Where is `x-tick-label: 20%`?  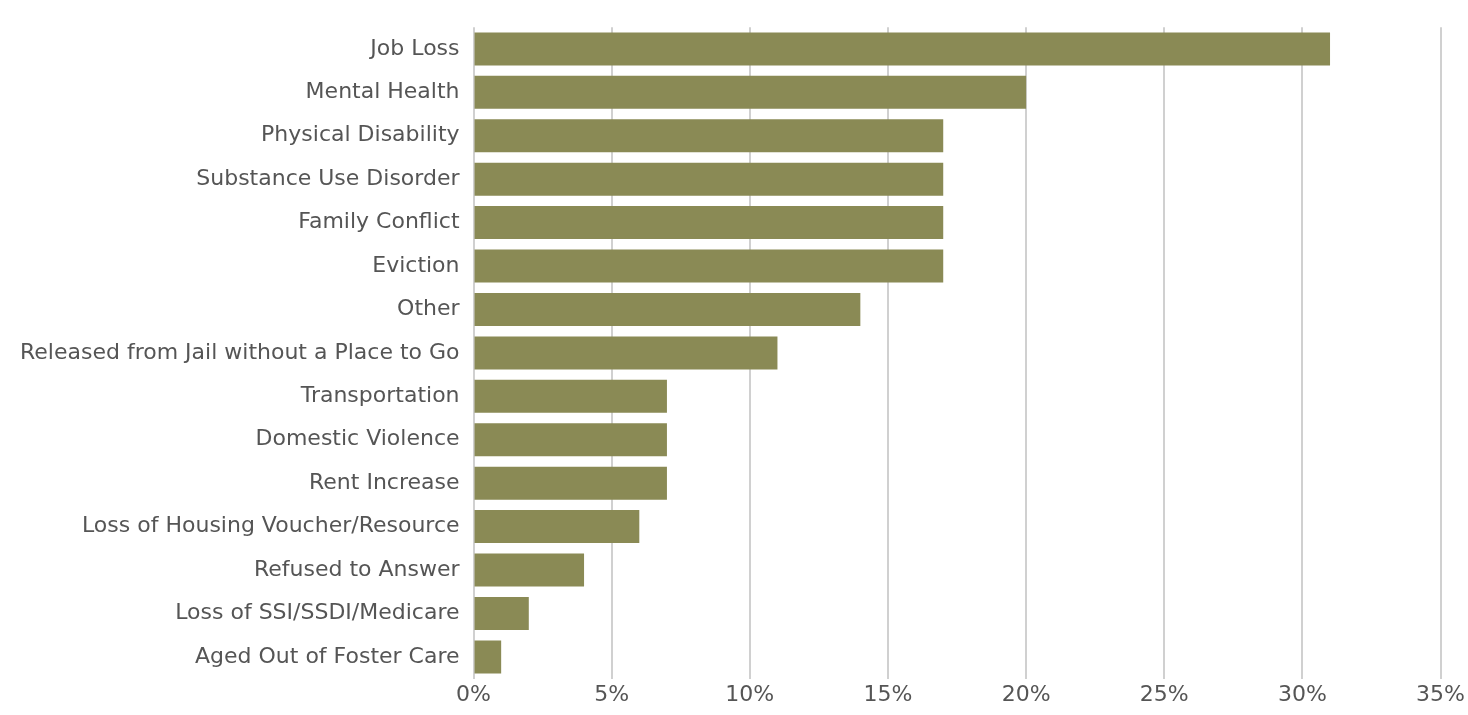
x-tick-label: 20% is located at coordinates (1026, 693).